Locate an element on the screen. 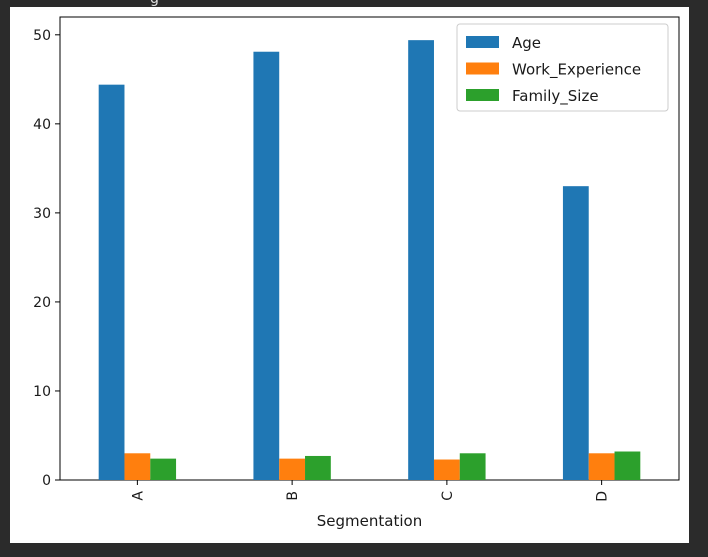 The width and height of the screenshot is (708, 557). legend is located at coordinates (562, 67).